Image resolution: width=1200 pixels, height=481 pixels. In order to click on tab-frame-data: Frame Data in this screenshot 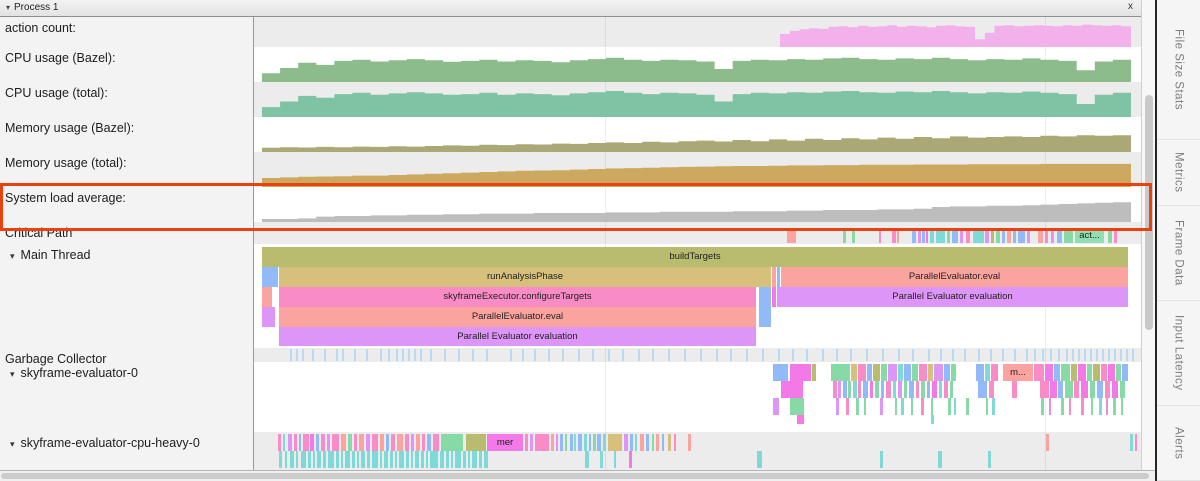, I will do `click(1178, 253)`.